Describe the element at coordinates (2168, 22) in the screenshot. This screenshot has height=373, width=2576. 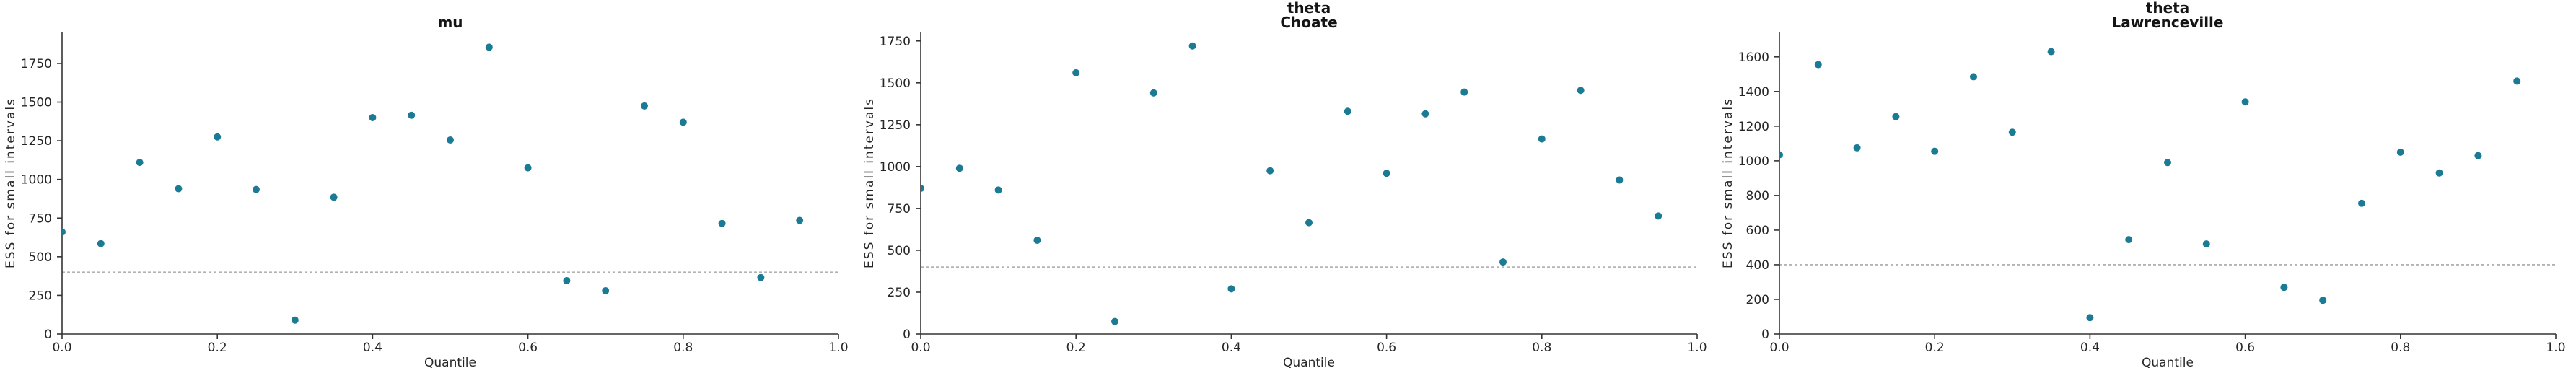
I see `plot-title: Lawrenceville` at that location.